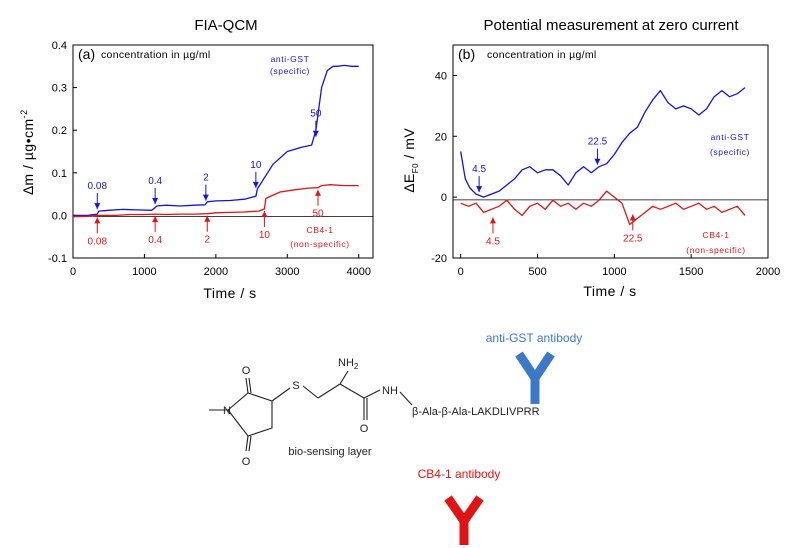 The width and height of the screenshot is (787, 548). Describe the element at coordinates (59, 46) in the screenshot. I see `y-tick-label: 0.4` at that location.